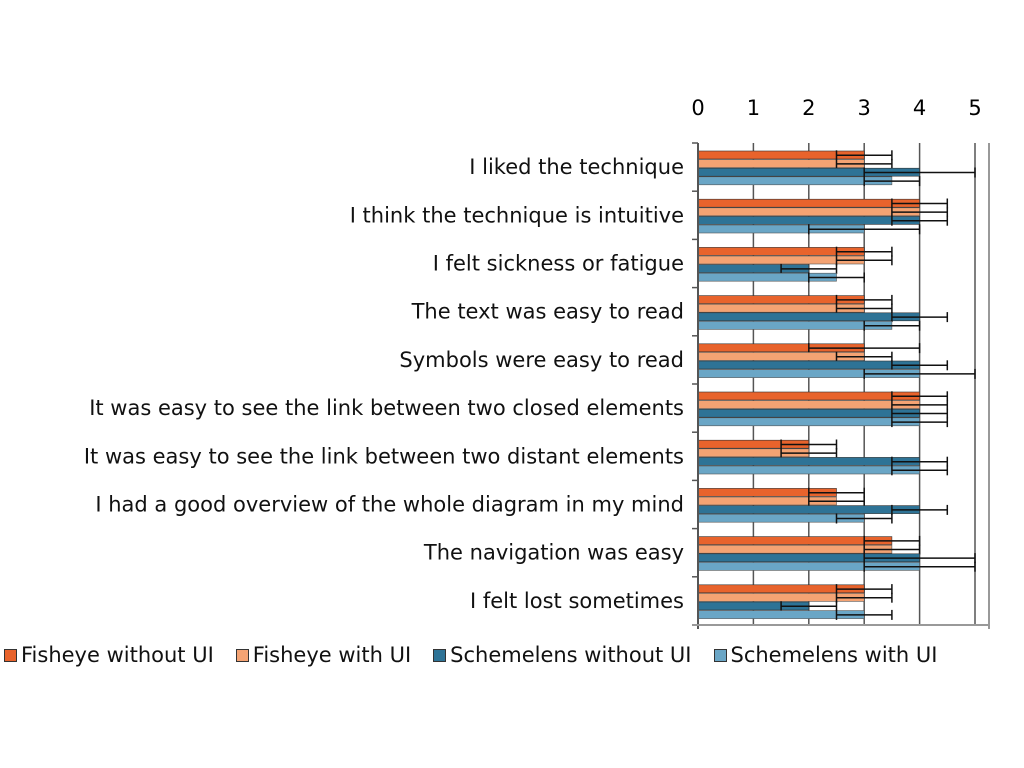 The width and height of the screenshot is (1024, 768). What do you see at coordinates (808, 108) in the screenshot?
I see `x-tick-label: 2` at bounding box center [808, 108].